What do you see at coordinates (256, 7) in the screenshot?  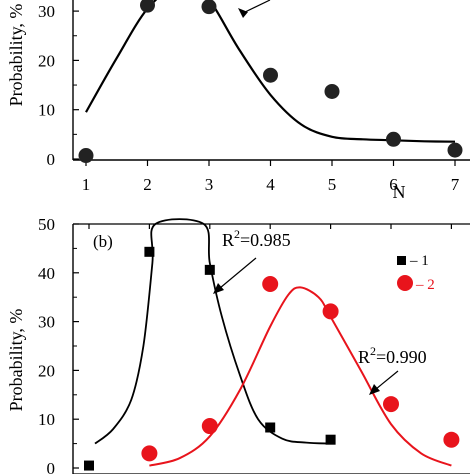 I see `panel-a-annotation-arrow` at bounding box center [256, 7].